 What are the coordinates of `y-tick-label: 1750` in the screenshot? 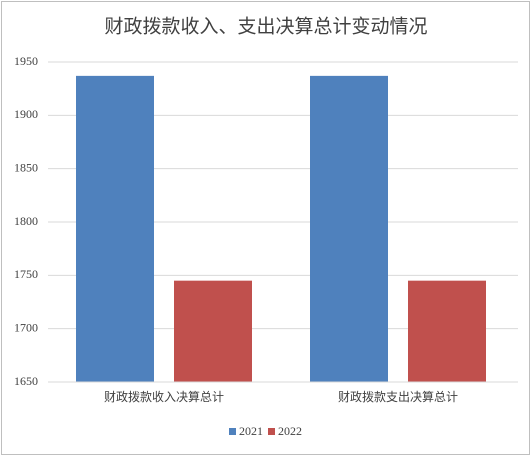 It's located at (26, 274).